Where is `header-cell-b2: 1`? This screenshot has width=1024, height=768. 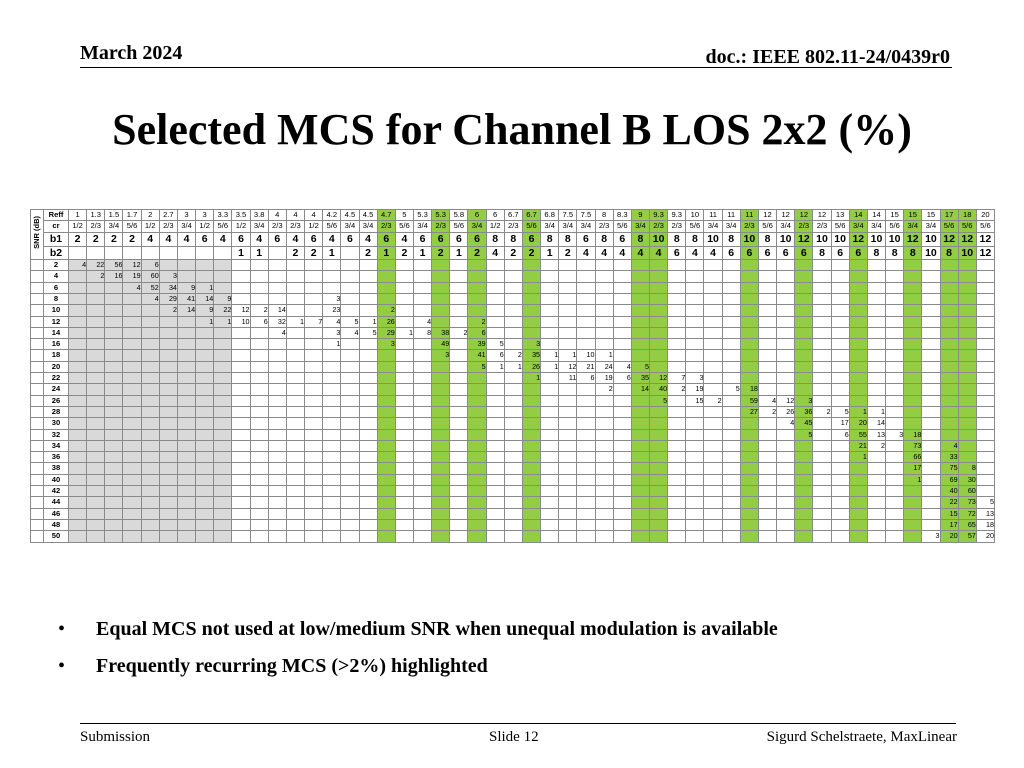
header-cell-b2: 1 is located at coordinates (550, 253).